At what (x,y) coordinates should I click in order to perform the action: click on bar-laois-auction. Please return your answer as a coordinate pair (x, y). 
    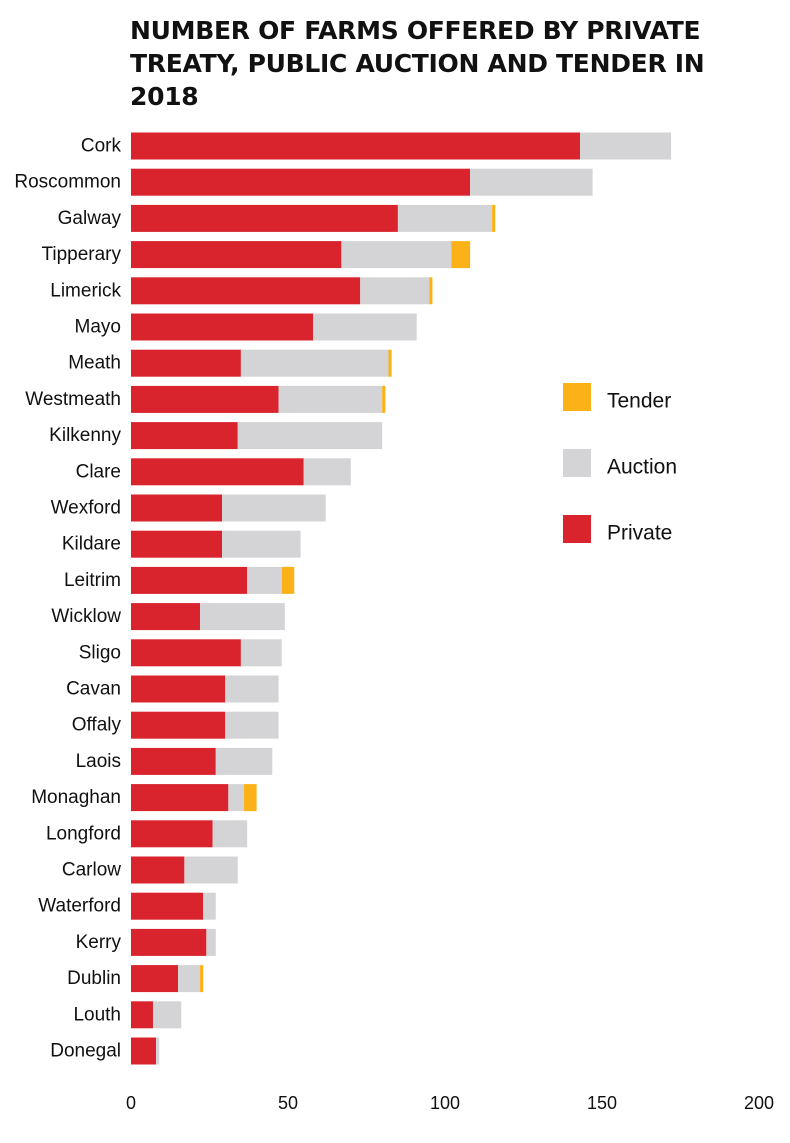
    Looking at the image, I should click on (244, 761).